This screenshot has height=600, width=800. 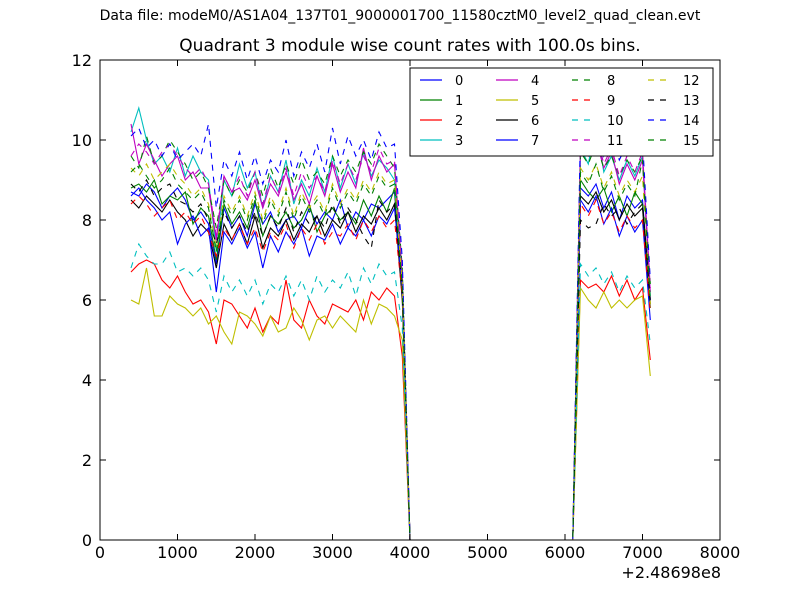 What do you see at coordinates (615, 121) in the screenshot?
I see `legend-label-10: 10` at bounding box center [615, 121].